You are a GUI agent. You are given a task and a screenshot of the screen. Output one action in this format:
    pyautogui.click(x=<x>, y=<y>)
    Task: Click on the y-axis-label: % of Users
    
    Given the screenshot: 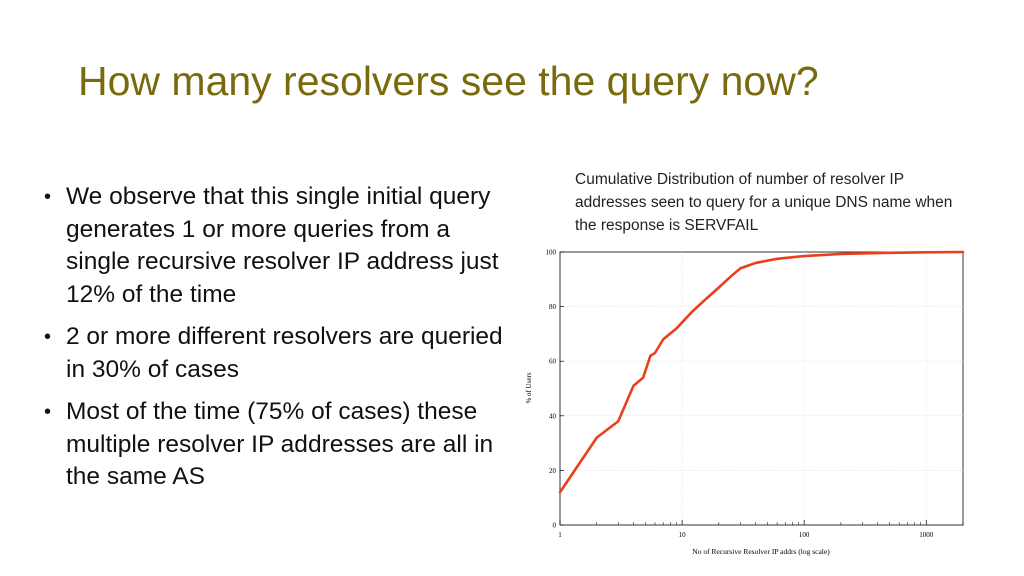 What is the action you would take?
    pyautogui.click(x=529, y=387)
    